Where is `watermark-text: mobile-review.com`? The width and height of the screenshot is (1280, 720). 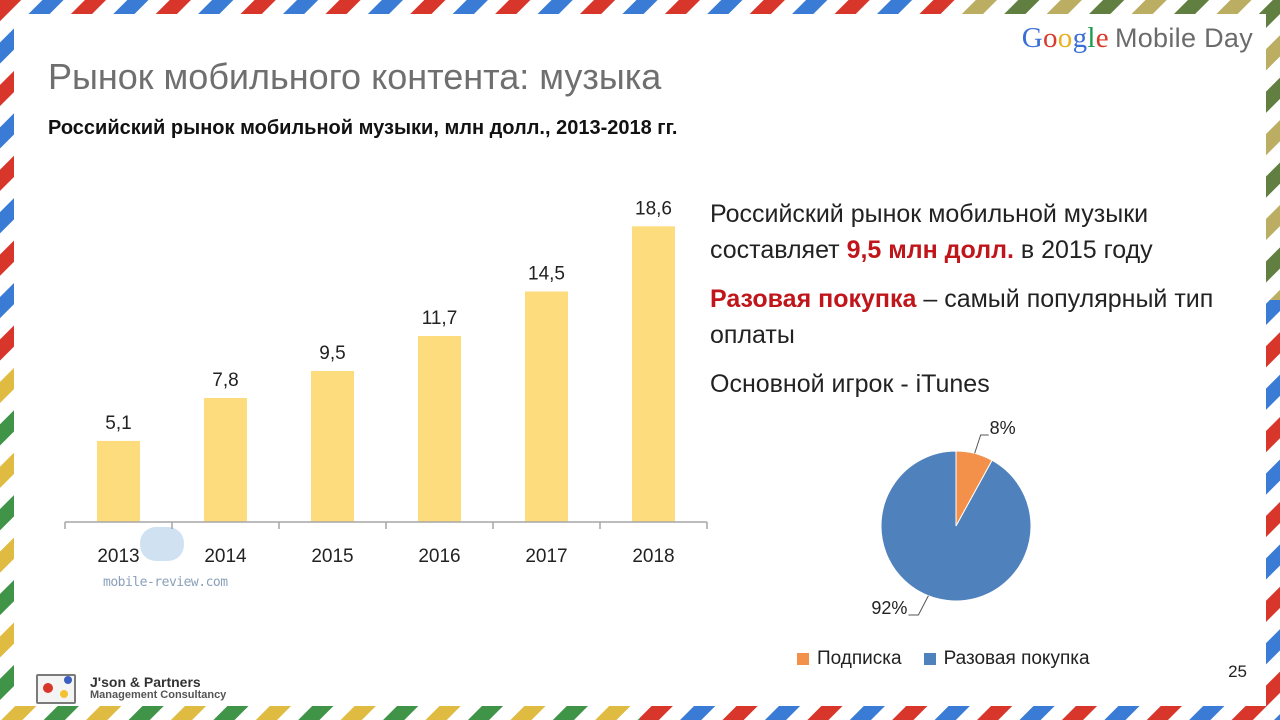
watermark-text: mobile-review.com is located at coordinates (165, 582).